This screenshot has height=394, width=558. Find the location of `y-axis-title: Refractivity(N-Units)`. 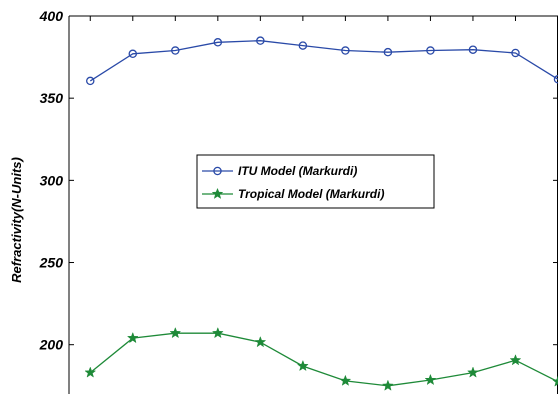

y-axis-title: Refractivity(N-Units) is located at coordinates (16, 220).